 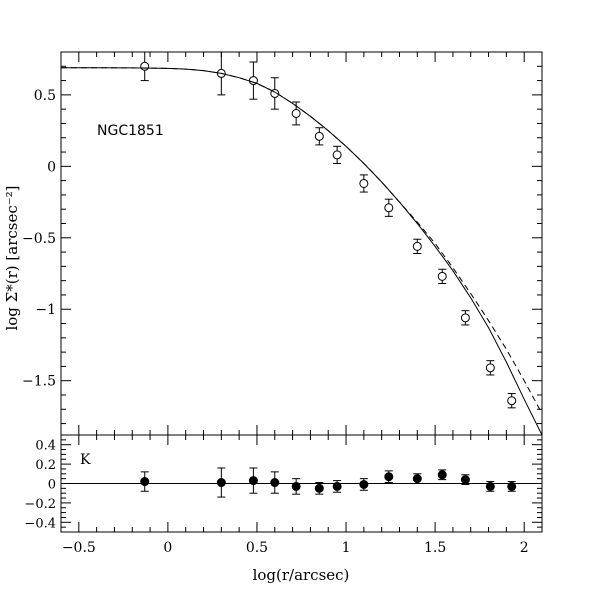 I want to click on residual-x-tick-label: −0.5, so click(x=79, y=548).